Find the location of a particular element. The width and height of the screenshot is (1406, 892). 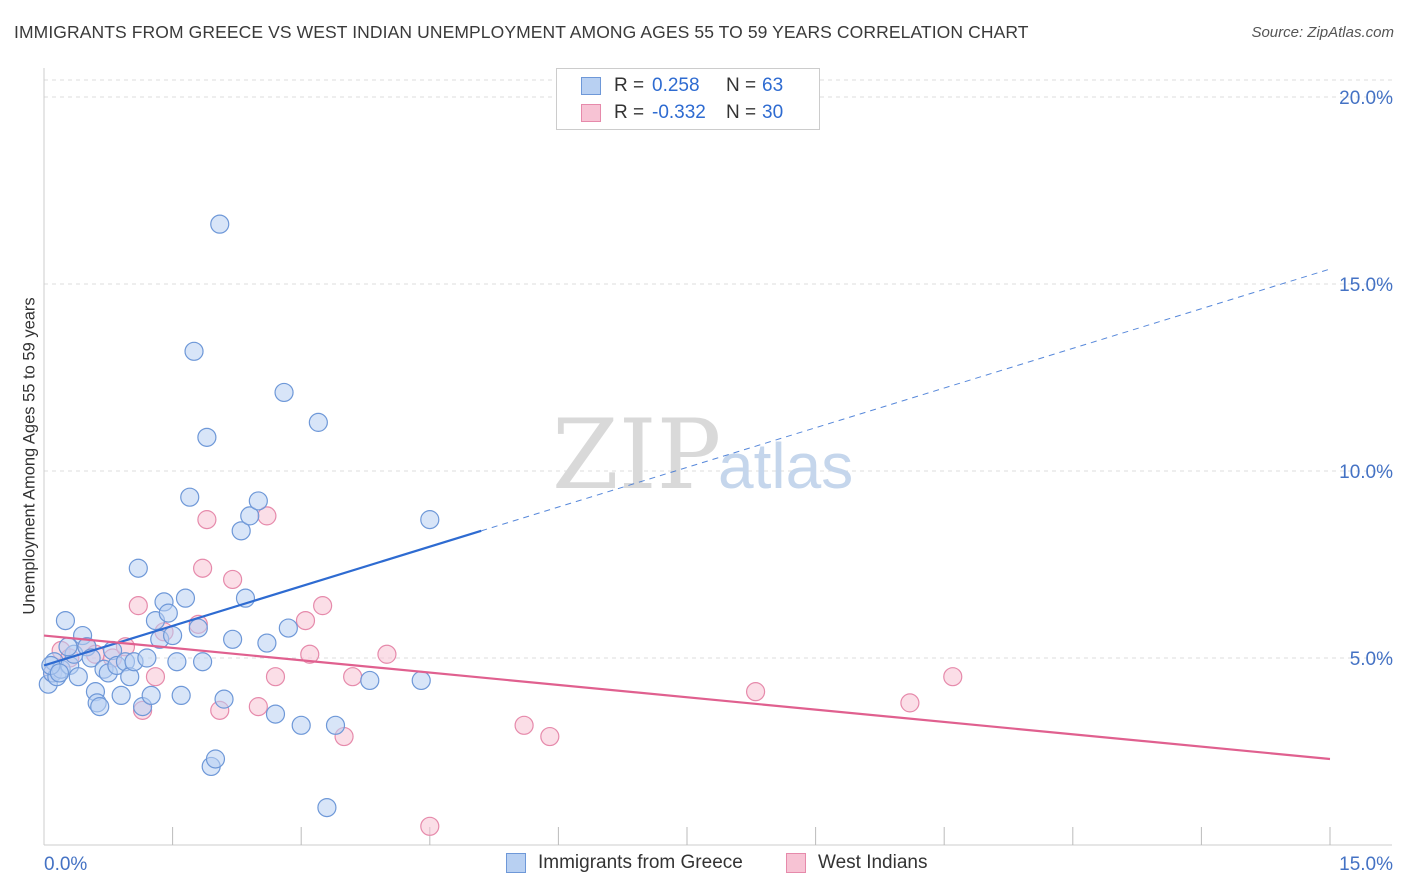

r-value: 0.258 is located at coordinates (676, 85).